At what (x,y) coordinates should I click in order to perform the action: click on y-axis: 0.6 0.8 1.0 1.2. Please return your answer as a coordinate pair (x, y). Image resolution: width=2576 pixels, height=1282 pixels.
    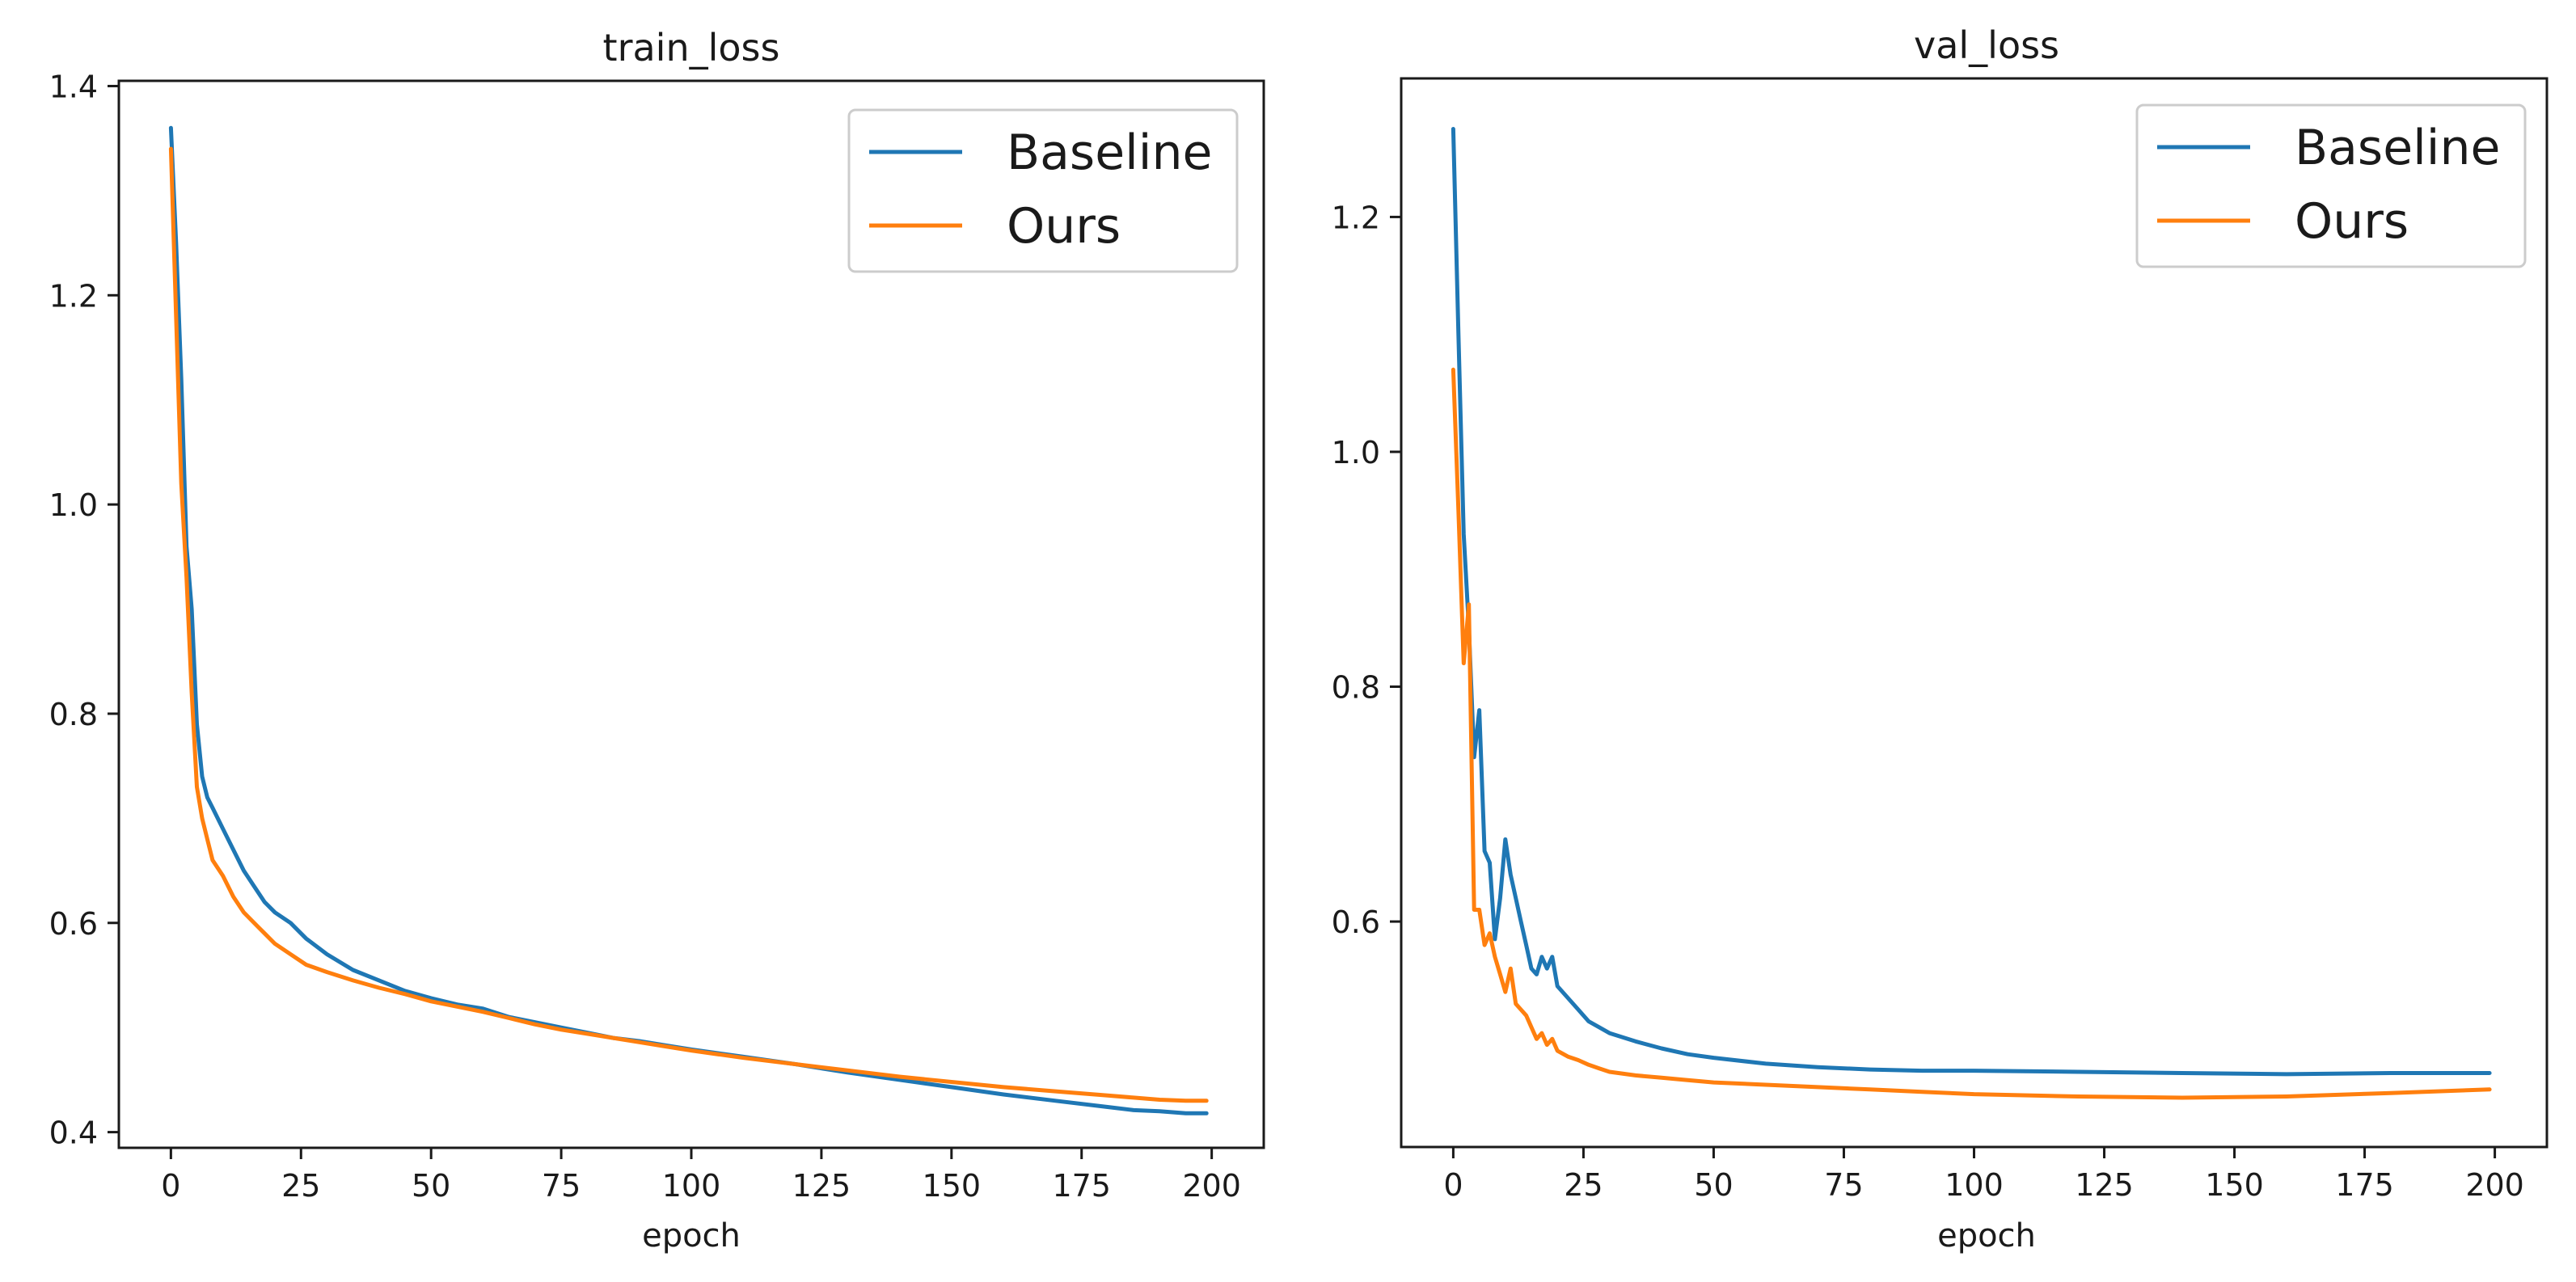
    Looking at the image, I should click on (1366, 570).